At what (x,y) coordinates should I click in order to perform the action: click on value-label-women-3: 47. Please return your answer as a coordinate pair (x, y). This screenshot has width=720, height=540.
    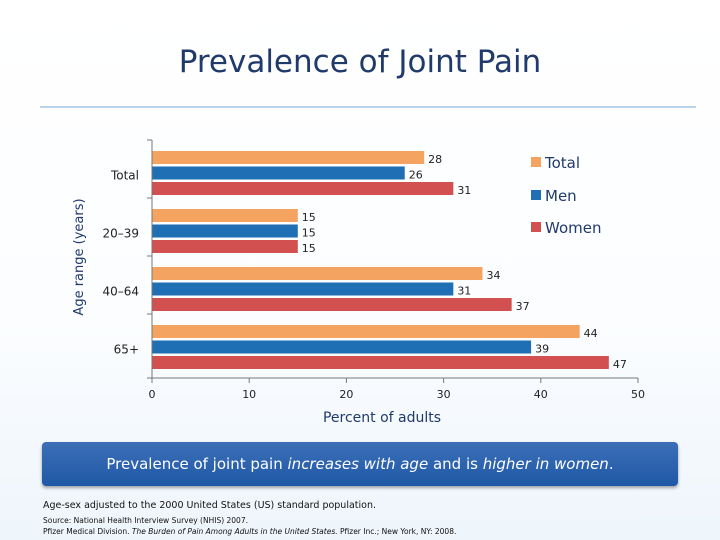
    Looking at the image, I should click on (620, 364).